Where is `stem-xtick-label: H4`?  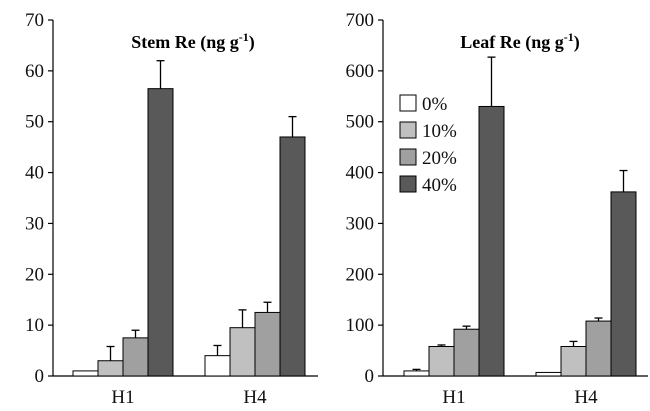
stem-xtick-label: H4 is located at coordinates (255, 397).